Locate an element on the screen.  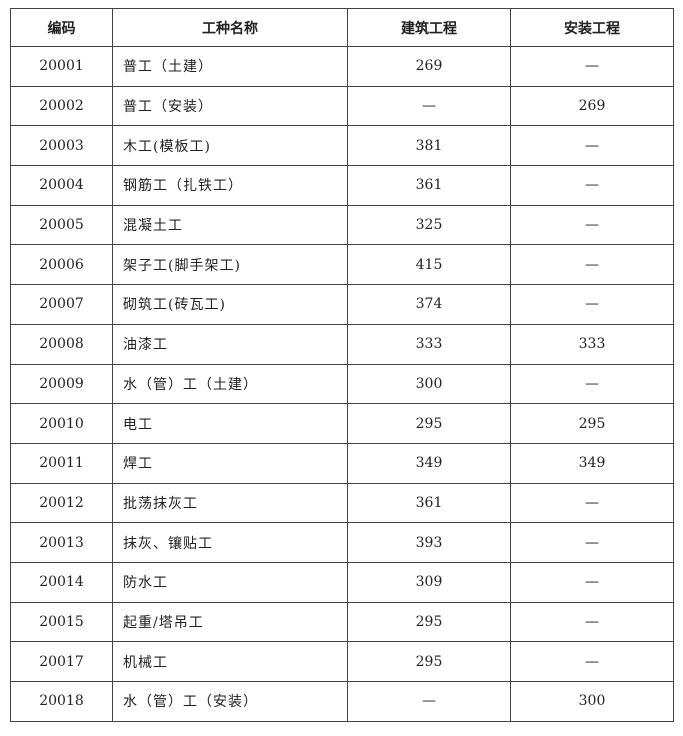
trade-name-cell: 钢筋工（扎铁工） is located at coordinates (230, 185).